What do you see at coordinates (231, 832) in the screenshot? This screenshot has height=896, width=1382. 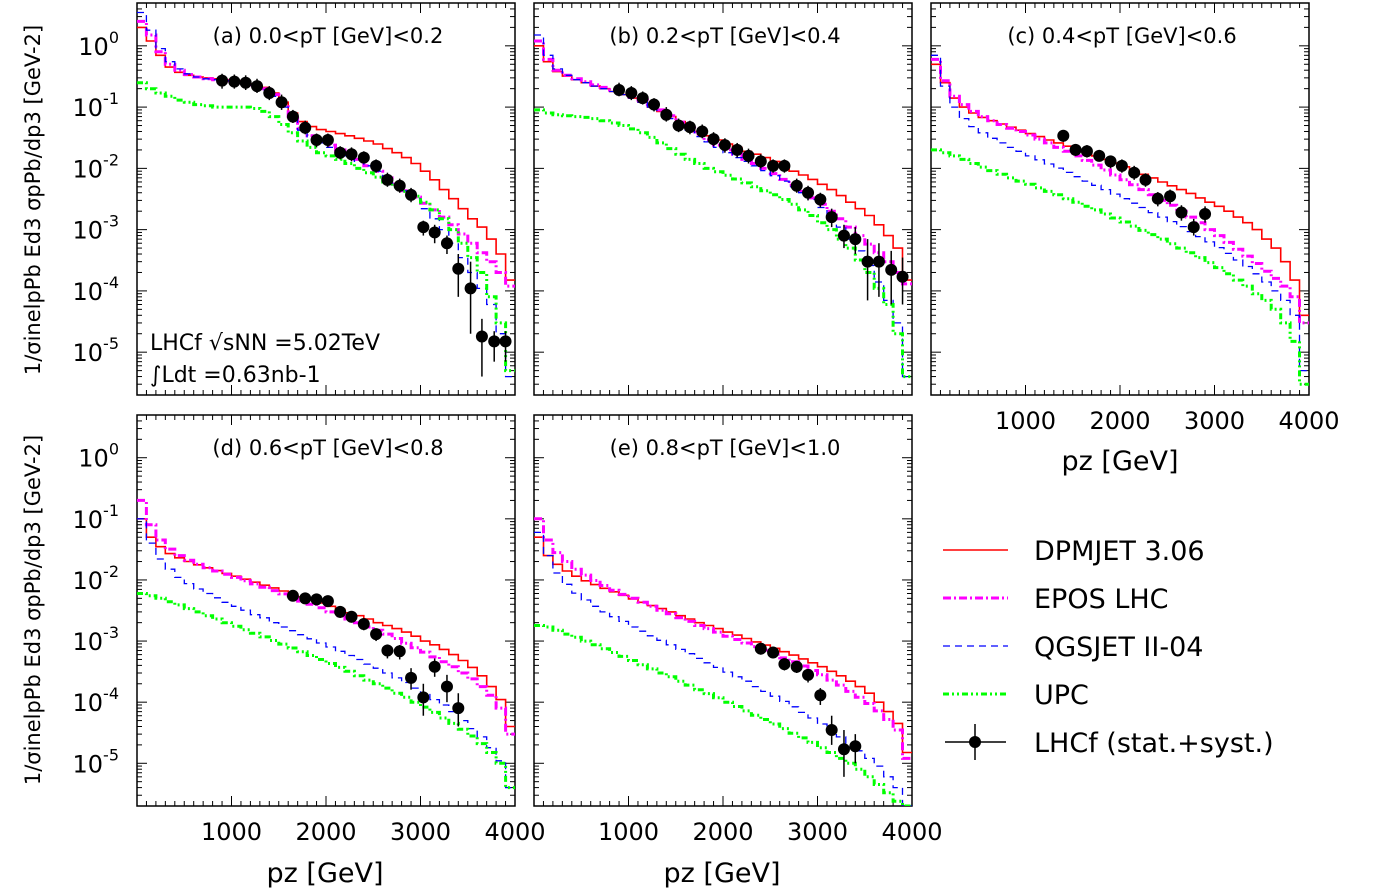 I see `x-tick-label: 1000` at bounding box center [231, 832].